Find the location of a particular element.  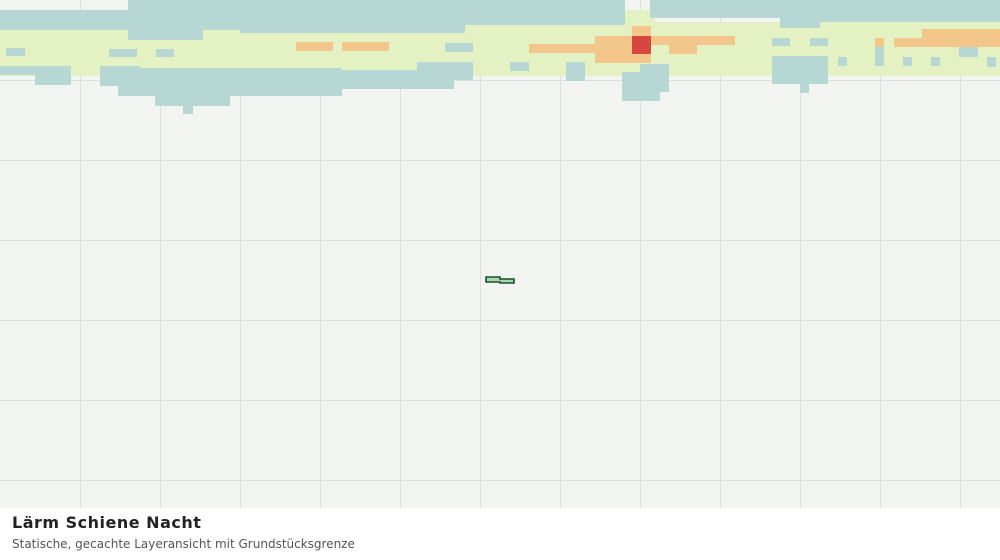

layer-title: Lärm Schiene Nacht is located at coordinates (107, 522).